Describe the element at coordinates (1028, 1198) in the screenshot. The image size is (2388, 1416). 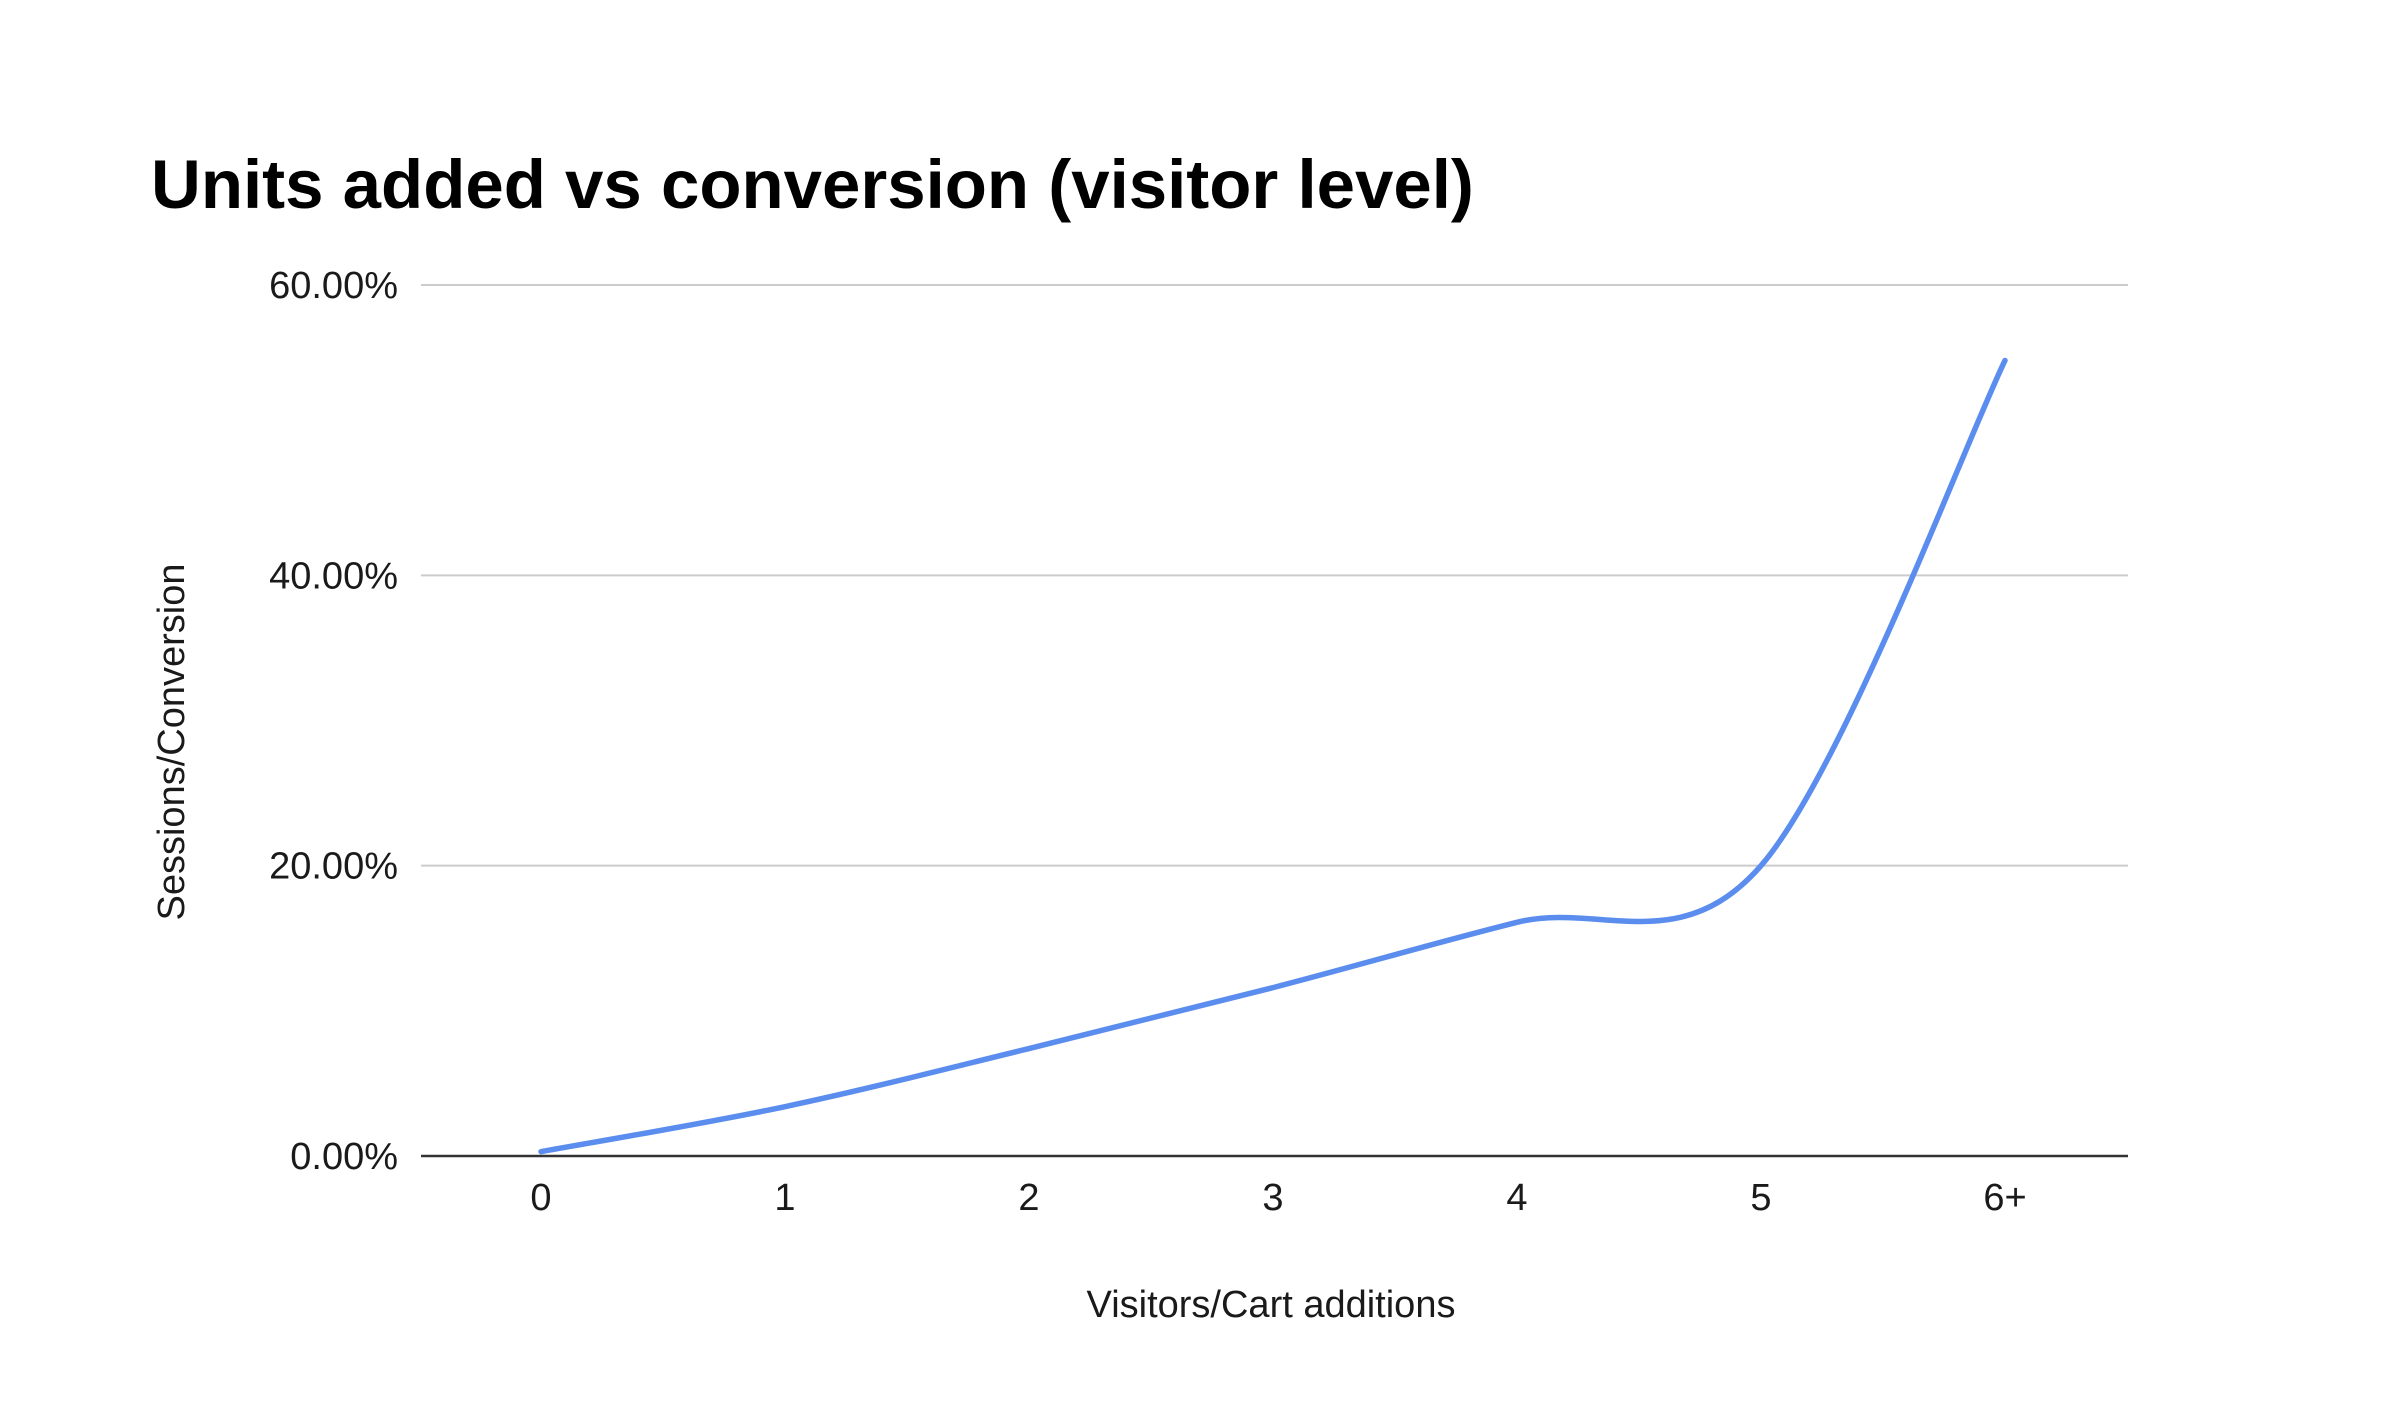
I see `x-tick-label: 2` at that location.